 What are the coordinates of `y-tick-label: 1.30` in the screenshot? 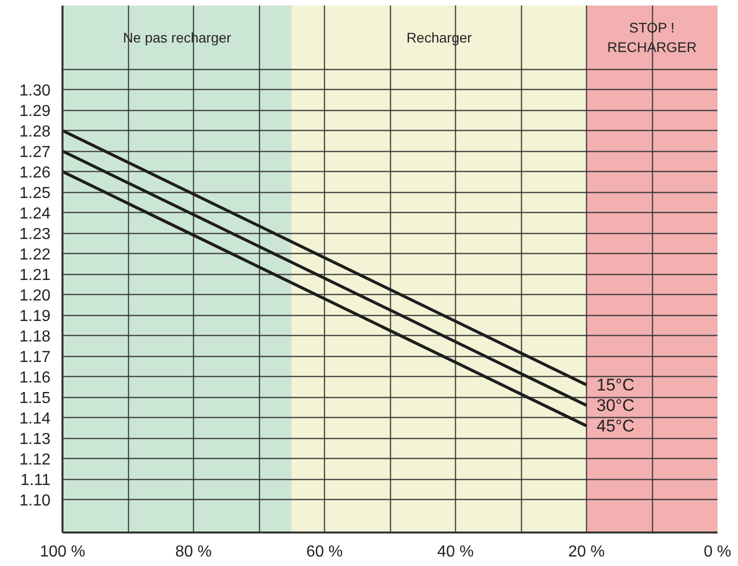 It's located at (35, 91).